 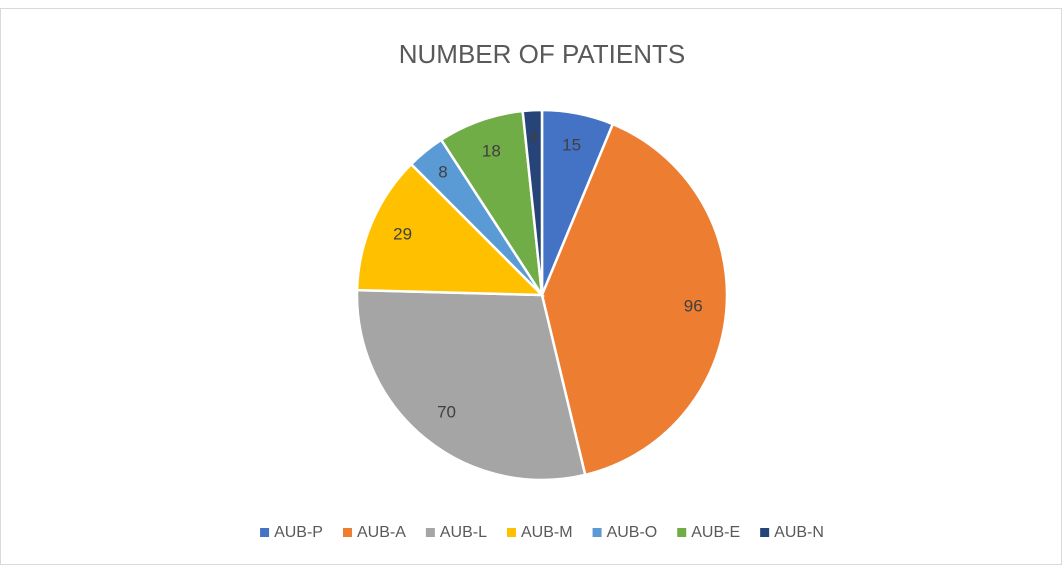 I want to click on legend-label: AUB-O, so click(x=632, y=532).